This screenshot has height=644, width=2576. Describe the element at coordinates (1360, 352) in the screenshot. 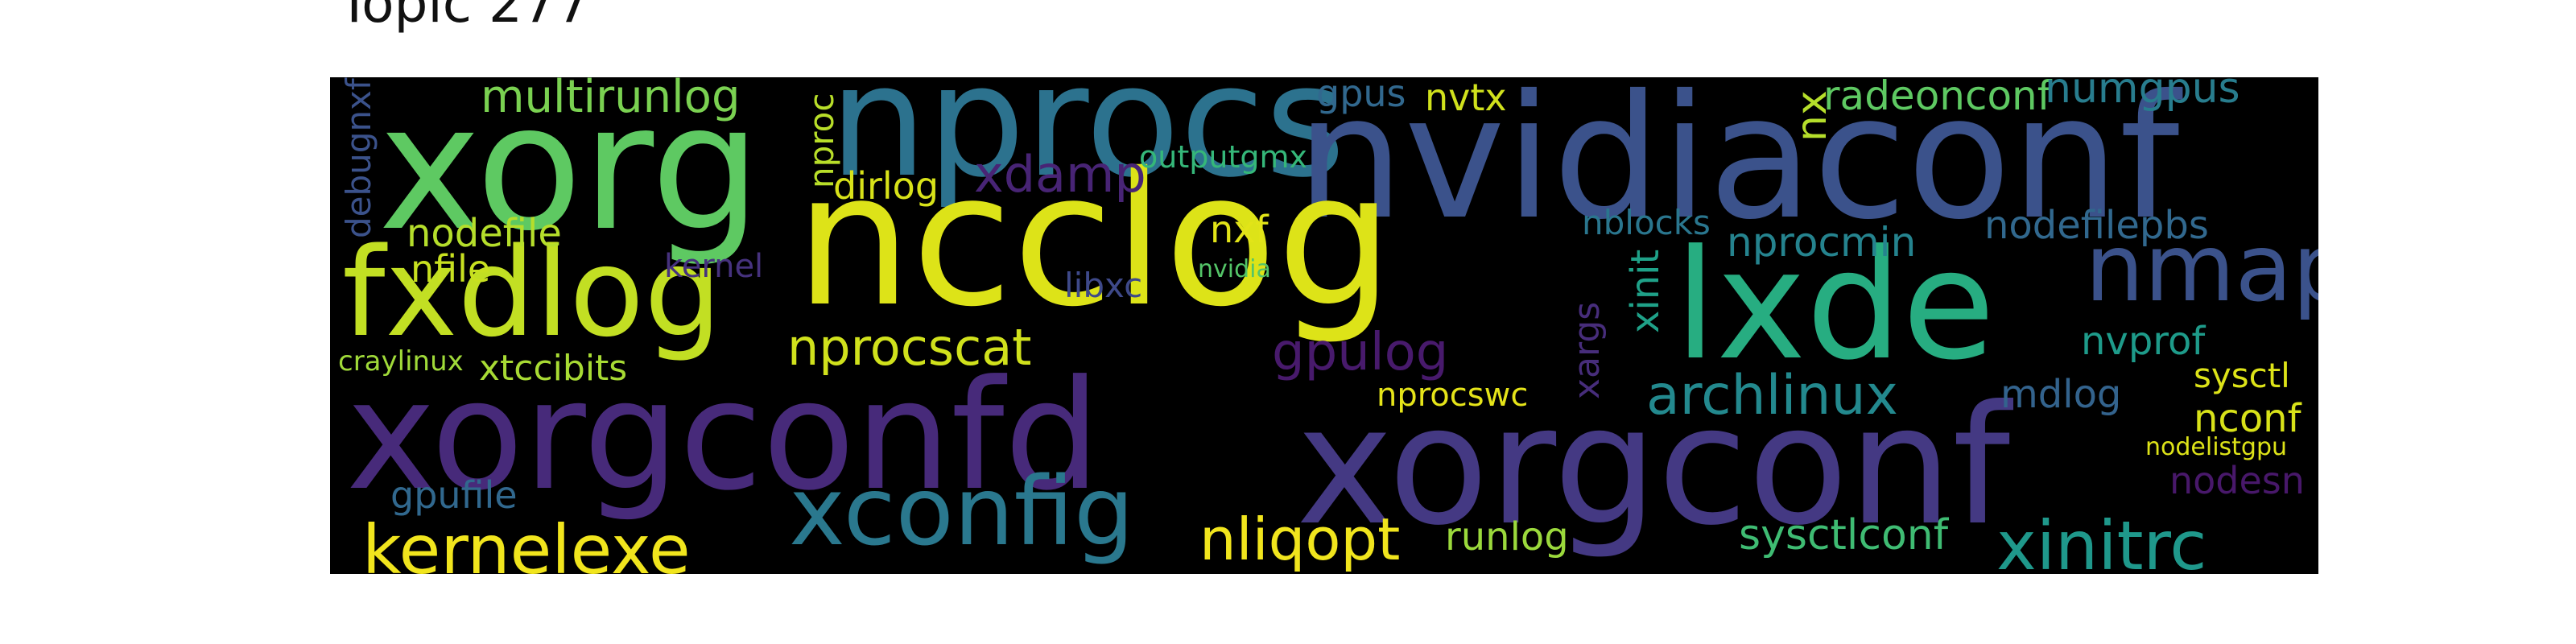

I see `word-gpulog: gpulog` at that location.